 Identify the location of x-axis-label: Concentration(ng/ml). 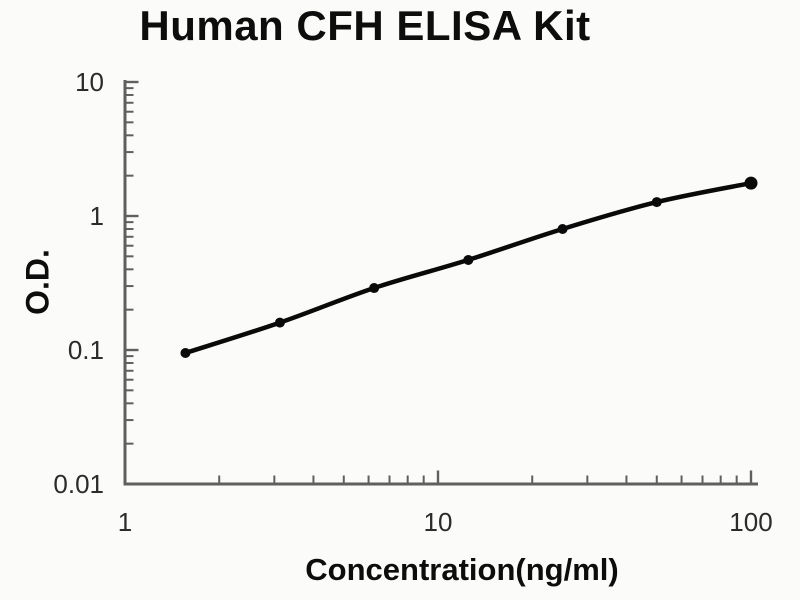
(462, 569).